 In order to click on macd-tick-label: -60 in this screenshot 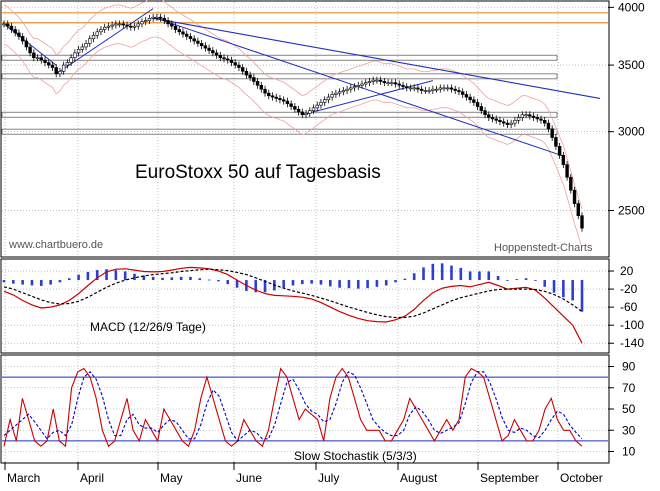, I will do `click(629, 307)`.